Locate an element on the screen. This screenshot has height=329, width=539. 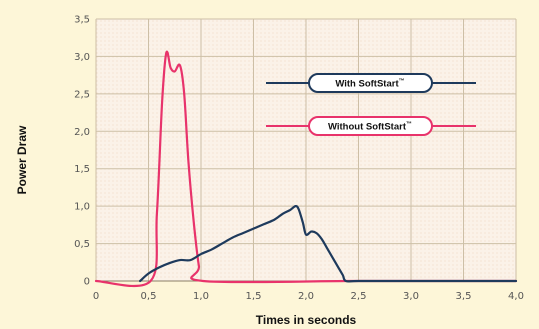
legend-series-name: Without SoftStart is located at coordinates (367, 127).